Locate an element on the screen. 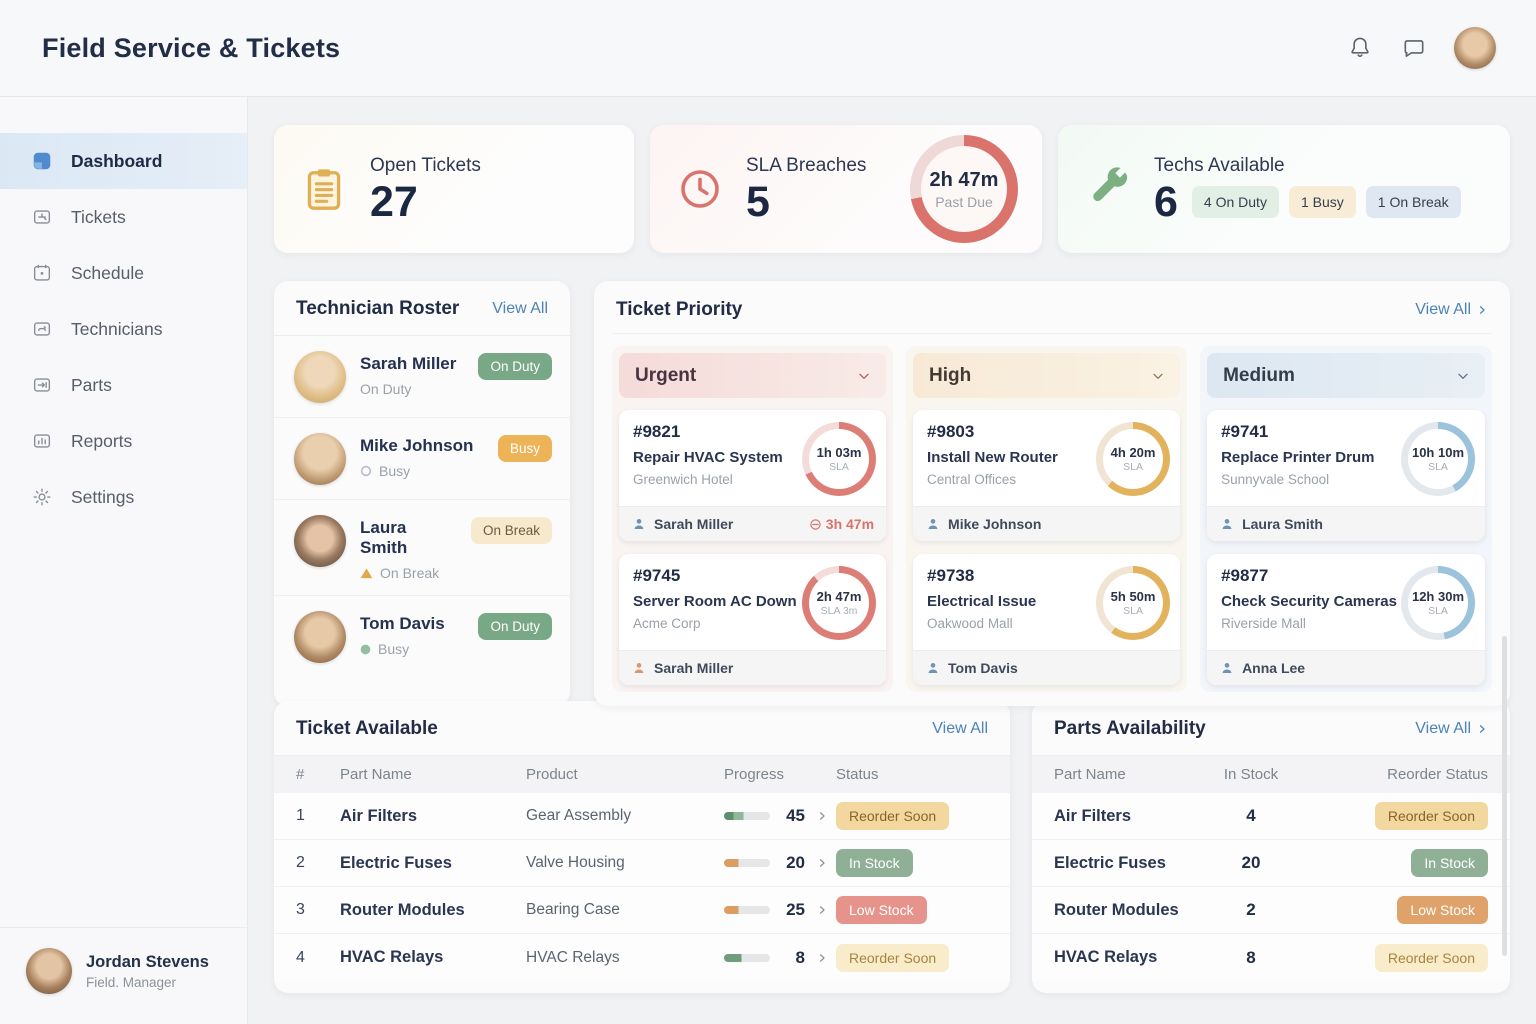  ticket-table-view-all-link: View All is located at coordinates (960, 728).